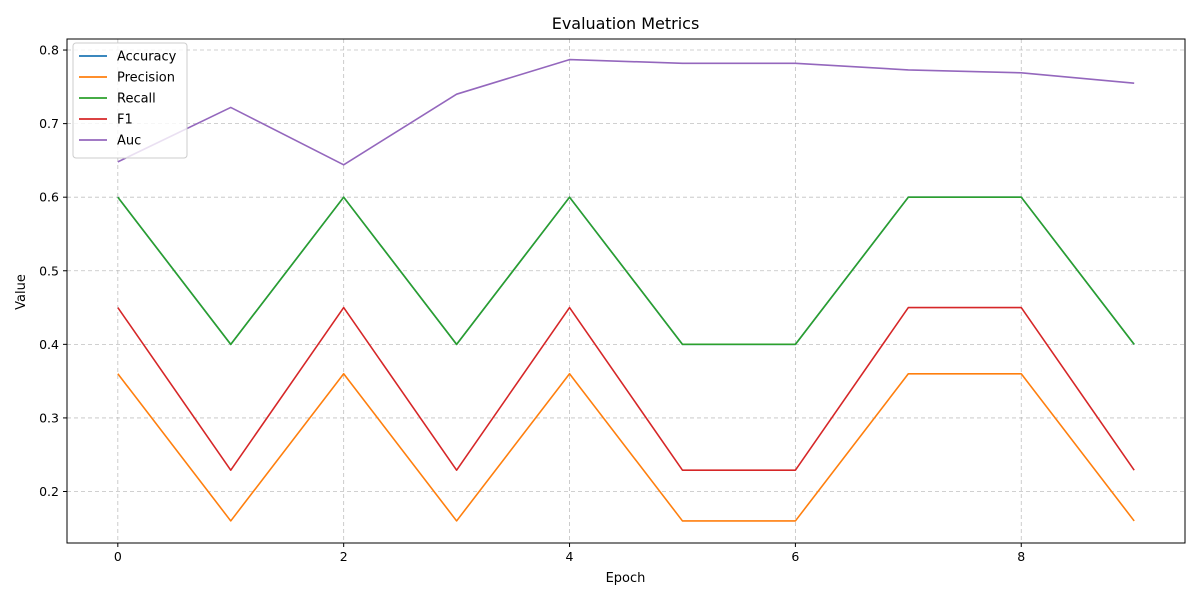  I want to click on x-axis-title: Epoch, so click(626, 578).